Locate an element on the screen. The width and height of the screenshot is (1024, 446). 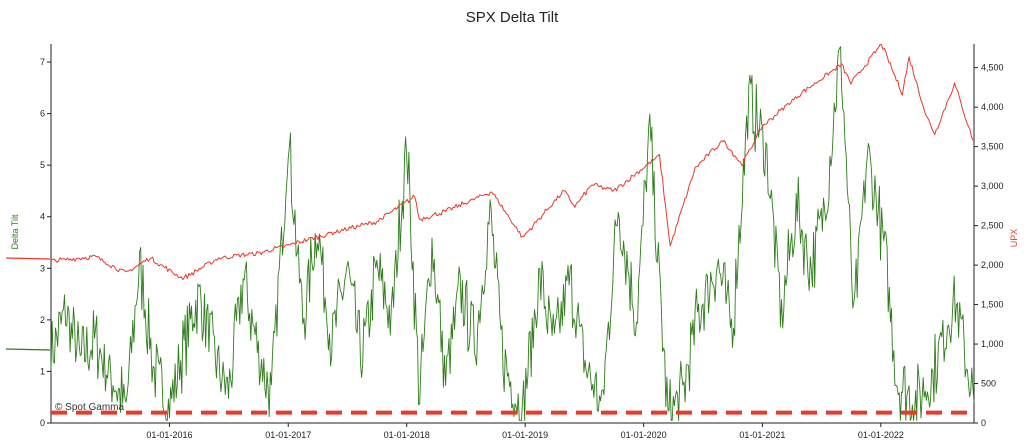
x-tick-label: 01-01-2022 is located at coordinates (881, 435).